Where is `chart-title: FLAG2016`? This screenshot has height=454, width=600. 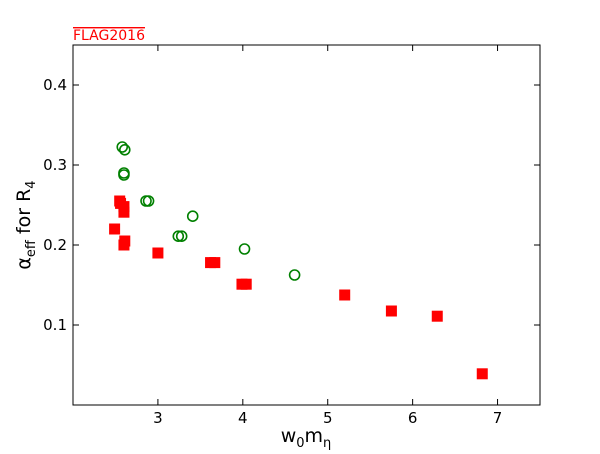 chart-title: FLAG2016 is located at coordinates (109, 36).